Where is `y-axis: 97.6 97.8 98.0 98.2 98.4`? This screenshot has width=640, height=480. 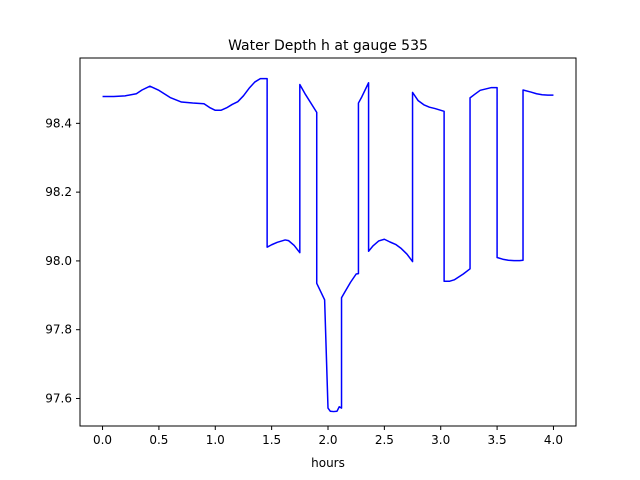
y-axis: 97.6 97.8 98.0 98.2 98.4 is located at coordinates (62, 260).